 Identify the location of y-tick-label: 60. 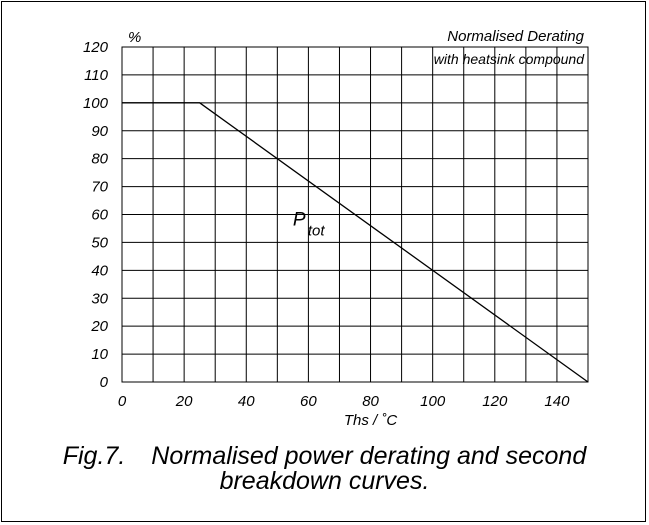
(99, 215).